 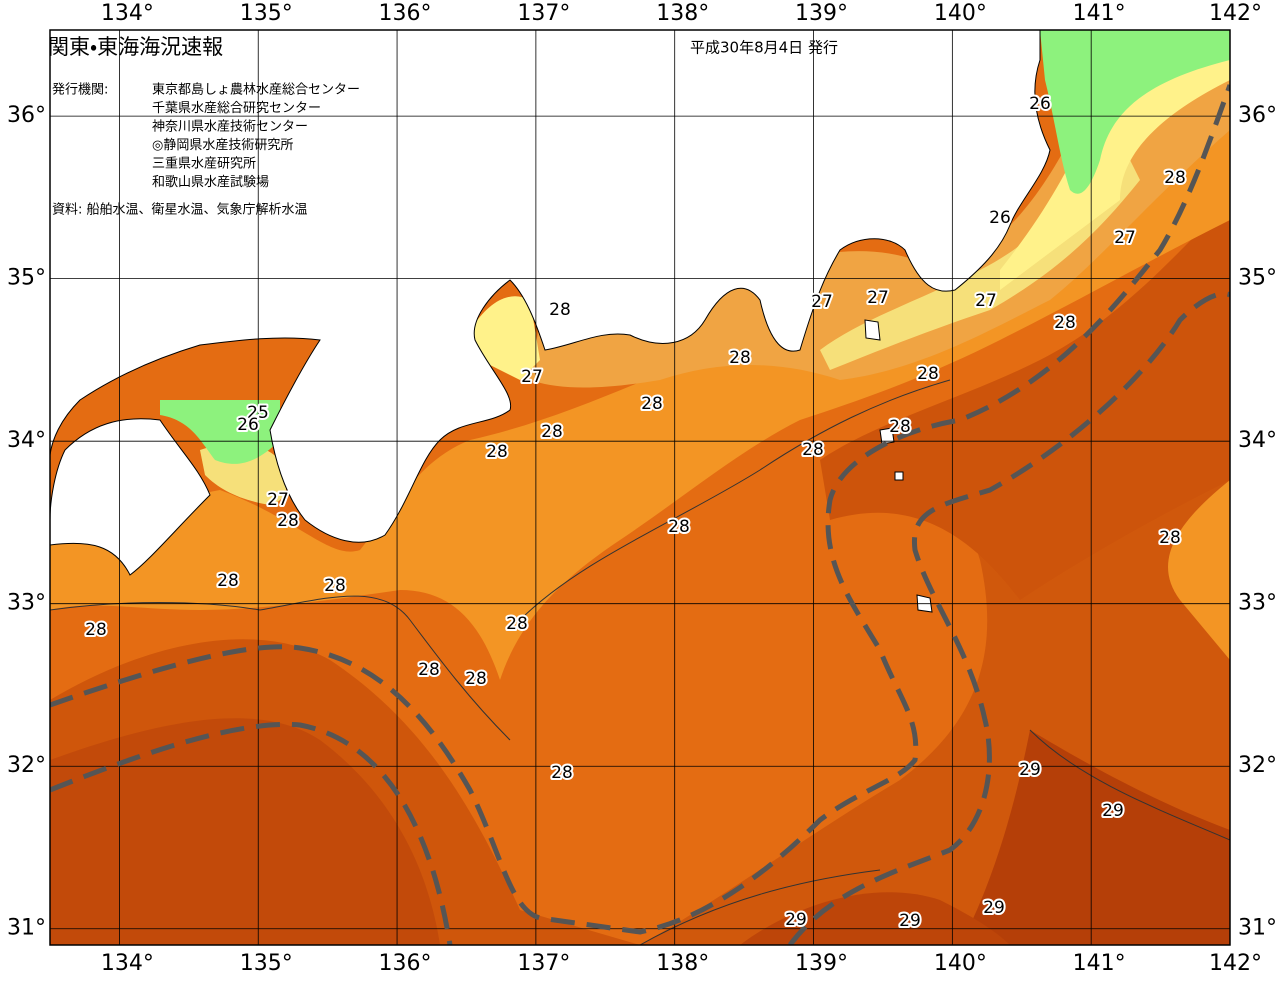 I want to click on agency: 和歌山県水産試験場, so click(x=210, y=182).